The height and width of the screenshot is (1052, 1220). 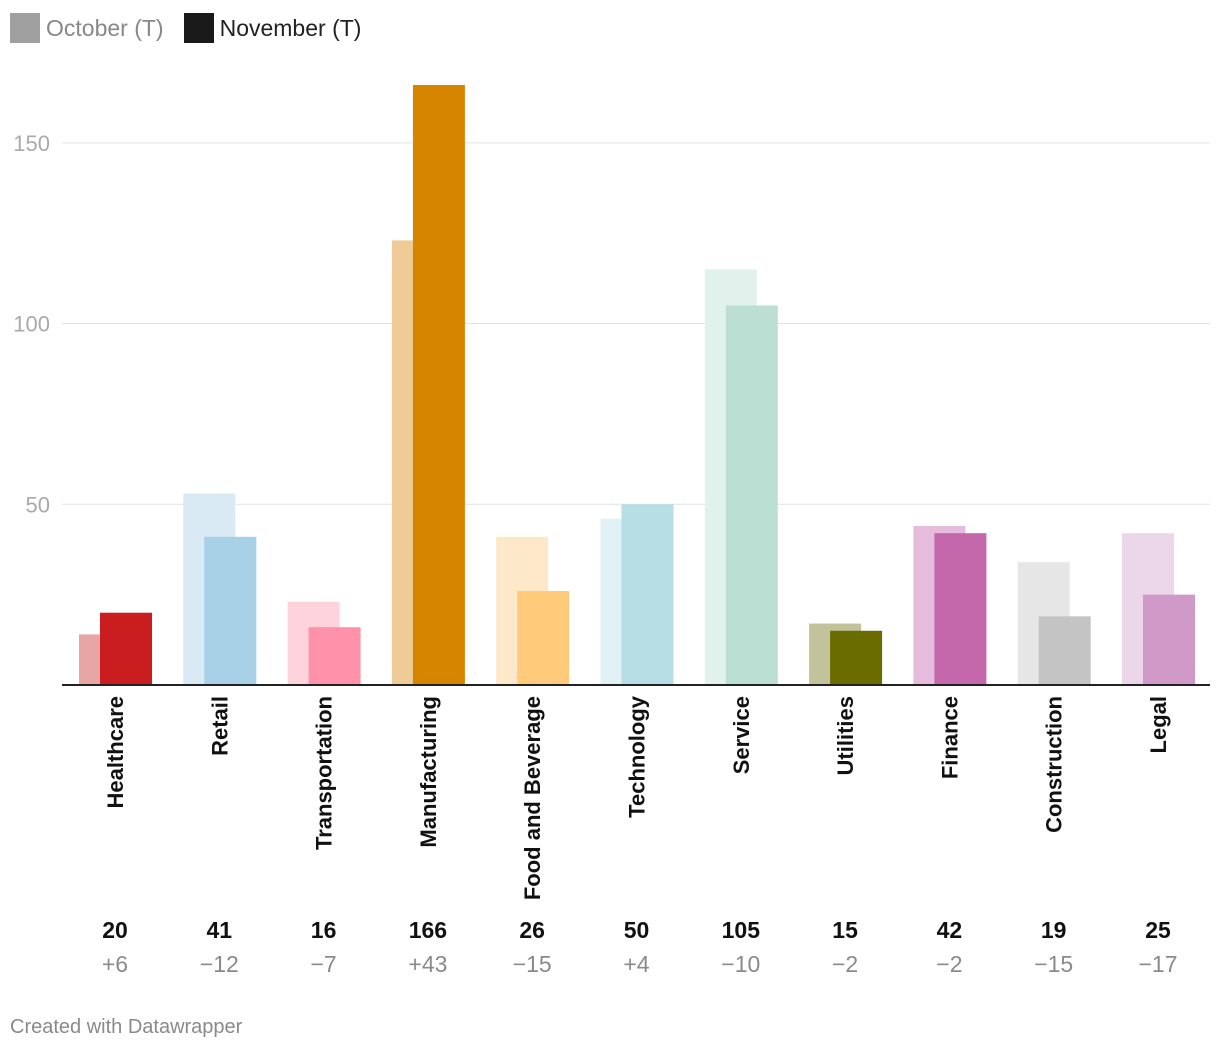 I want to click on bar-november-service, so click(x=751, y=495).